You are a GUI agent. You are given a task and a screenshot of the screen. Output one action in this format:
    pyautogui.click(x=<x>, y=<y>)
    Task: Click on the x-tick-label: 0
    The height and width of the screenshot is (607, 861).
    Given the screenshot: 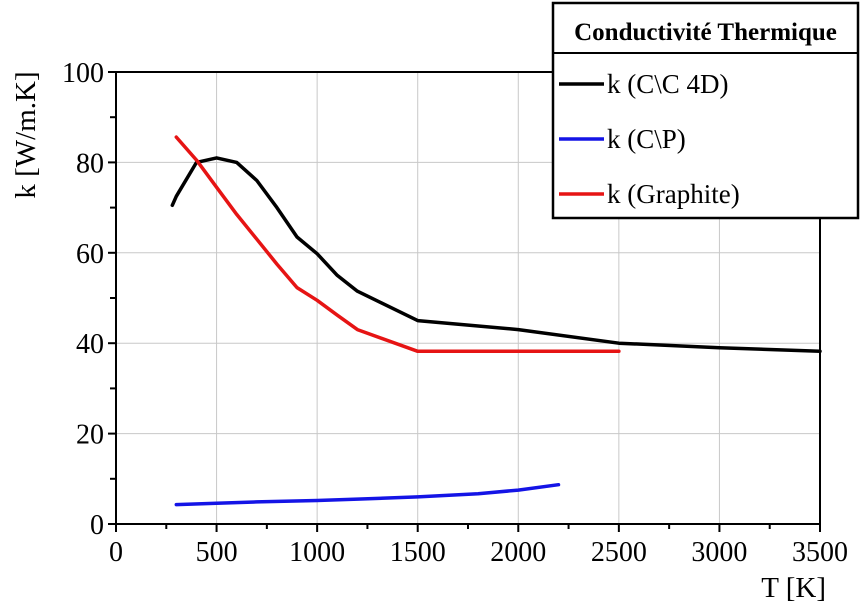 What is the action you would take?
    pyautogui.click(x=116, y=552)
    